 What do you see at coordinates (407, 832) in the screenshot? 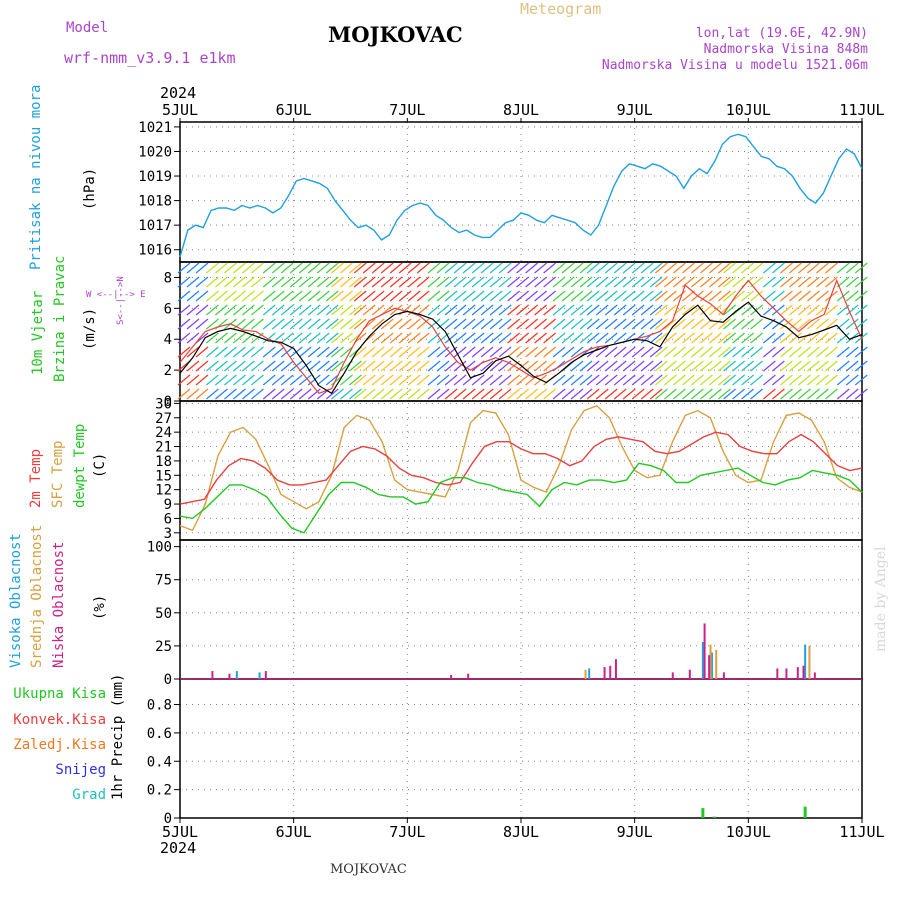
I see `xtick-label-bottom: 7JUL` at bounding box center [407, 832].